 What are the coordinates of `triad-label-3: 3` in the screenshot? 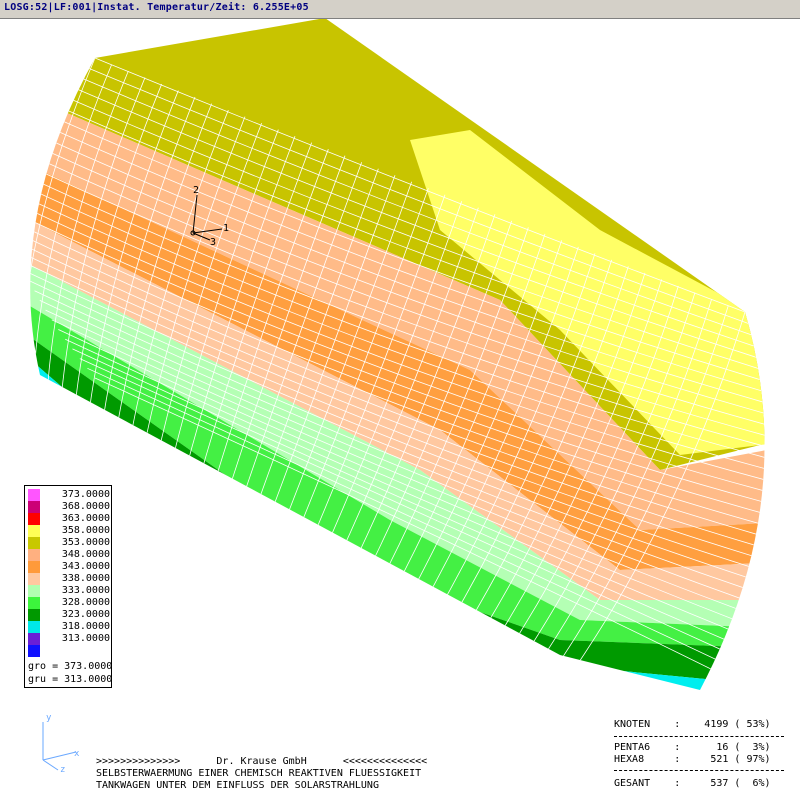 It's located at (213, 242).